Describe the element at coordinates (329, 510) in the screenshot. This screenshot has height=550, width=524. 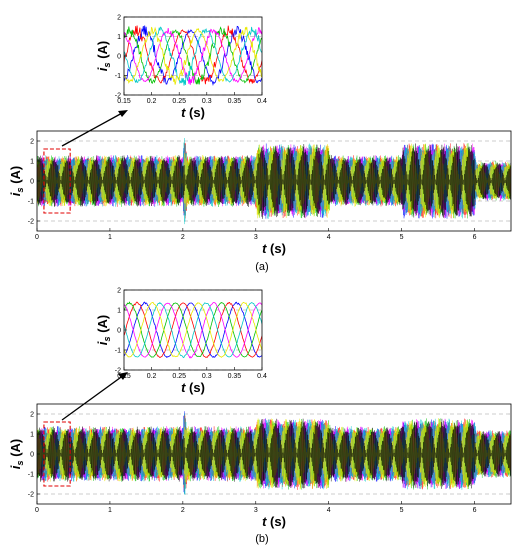
I see `b_main-x-tick-label: 4` at that location.